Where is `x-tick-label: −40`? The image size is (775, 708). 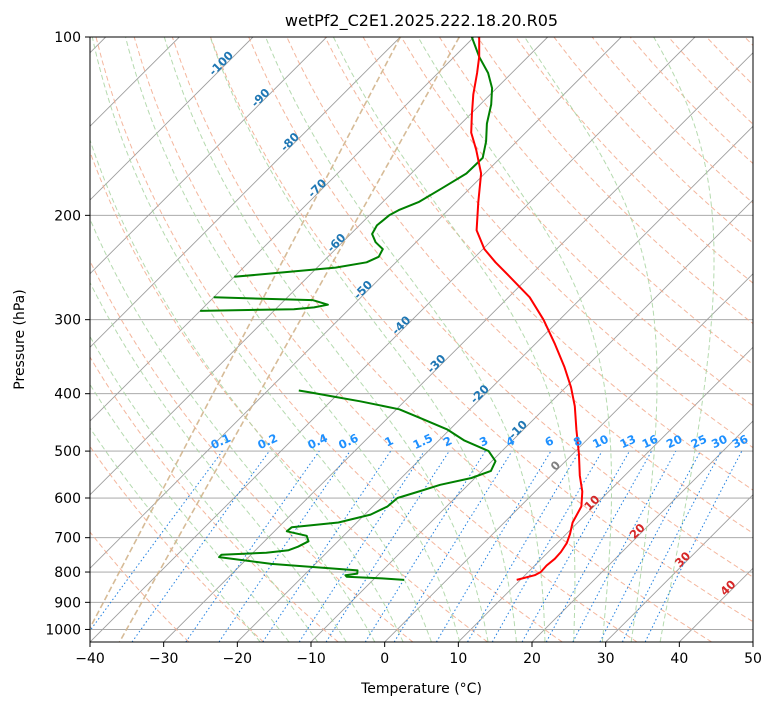
x-tick-label: −40 is located at coordinates (90, 659).